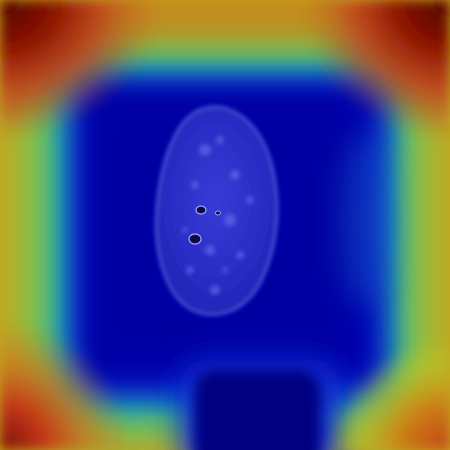 The width and height of the screenshot is (450, 450). I want to click on tissue-dark-spots, so click(204, 225).